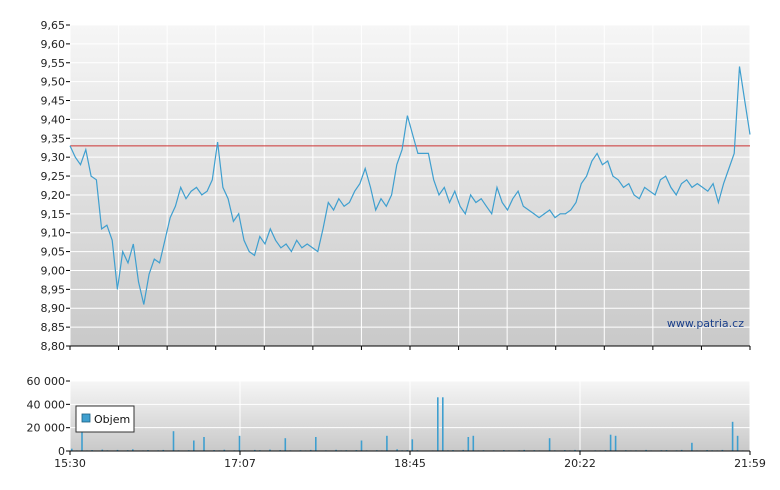  Describe the element at coordinates (53, 157) in the screenshot. I see `price-y-tick-label: 9,30` at that location.